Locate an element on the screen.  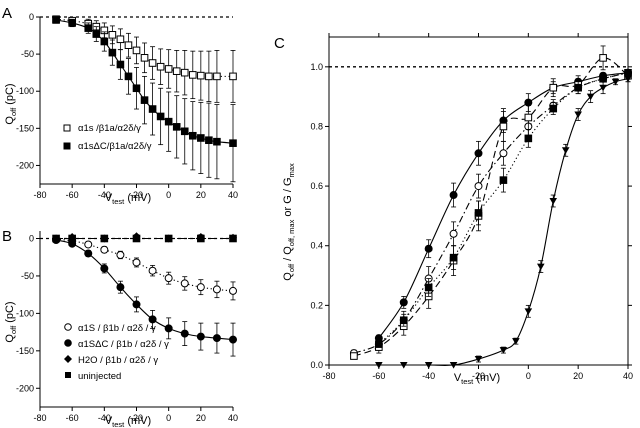
y-tick-label: 0.8 is located at coordinates (316, 126).